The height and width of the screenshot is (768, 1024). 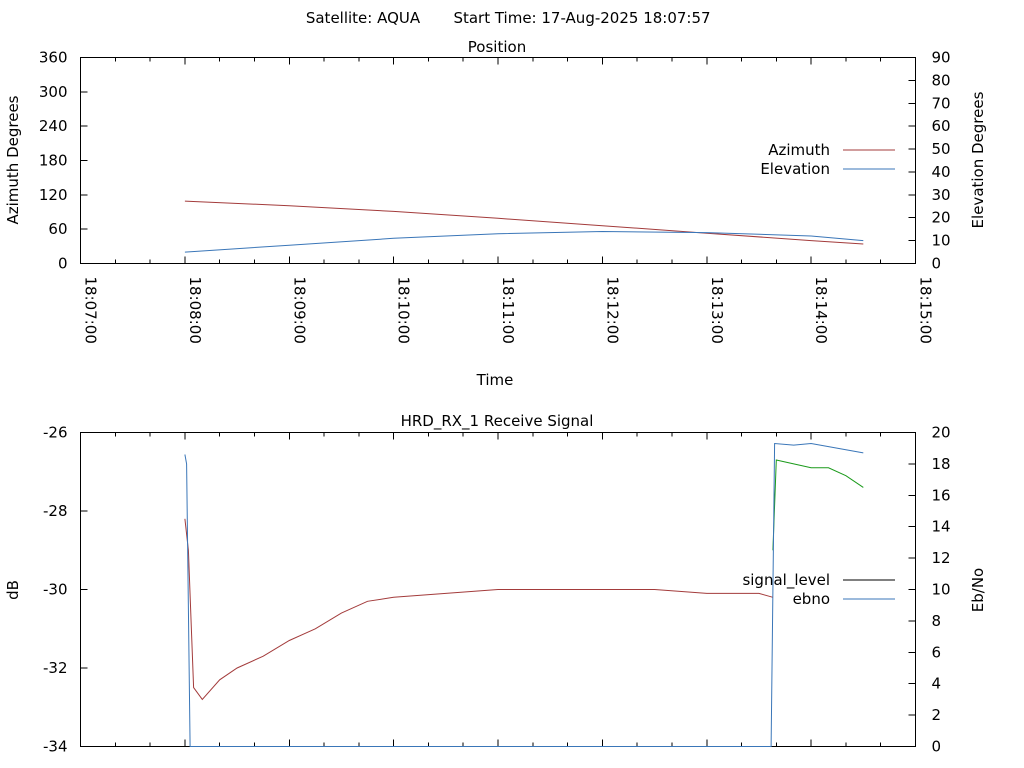 What do you see at coordinates (941, 58) in the screenshot?
I see `right-y-tick-label: 90` at bounding box center [941, 58].